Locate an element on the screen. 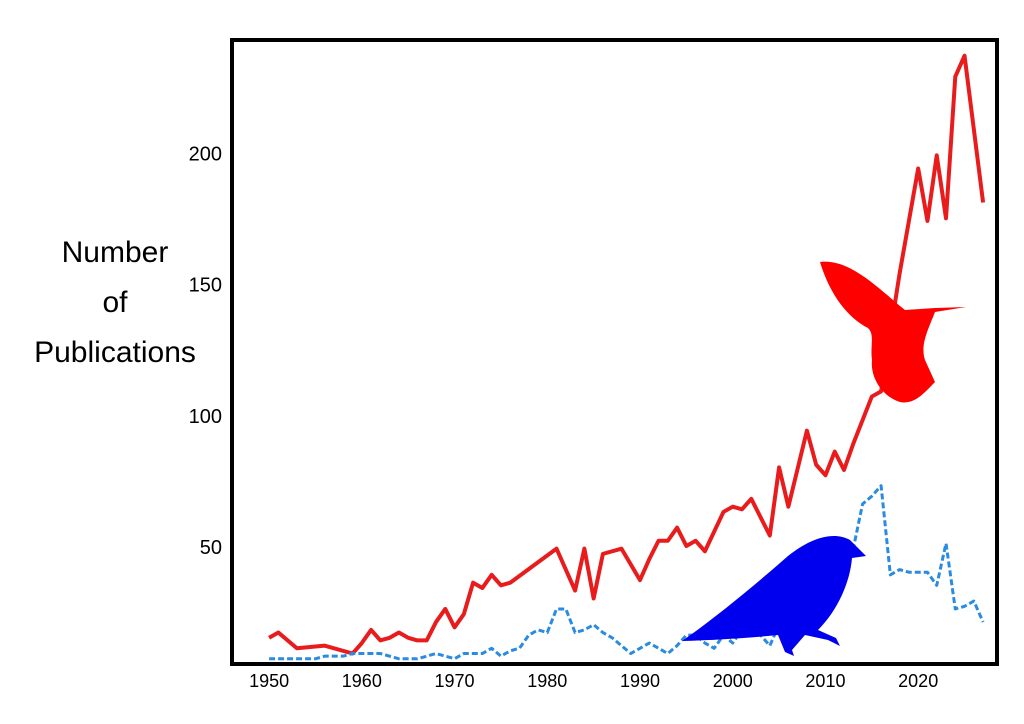 The width and height of the screenshot is (1024, 724). y-tick-label: 100 is located at coordinates (205, 417).